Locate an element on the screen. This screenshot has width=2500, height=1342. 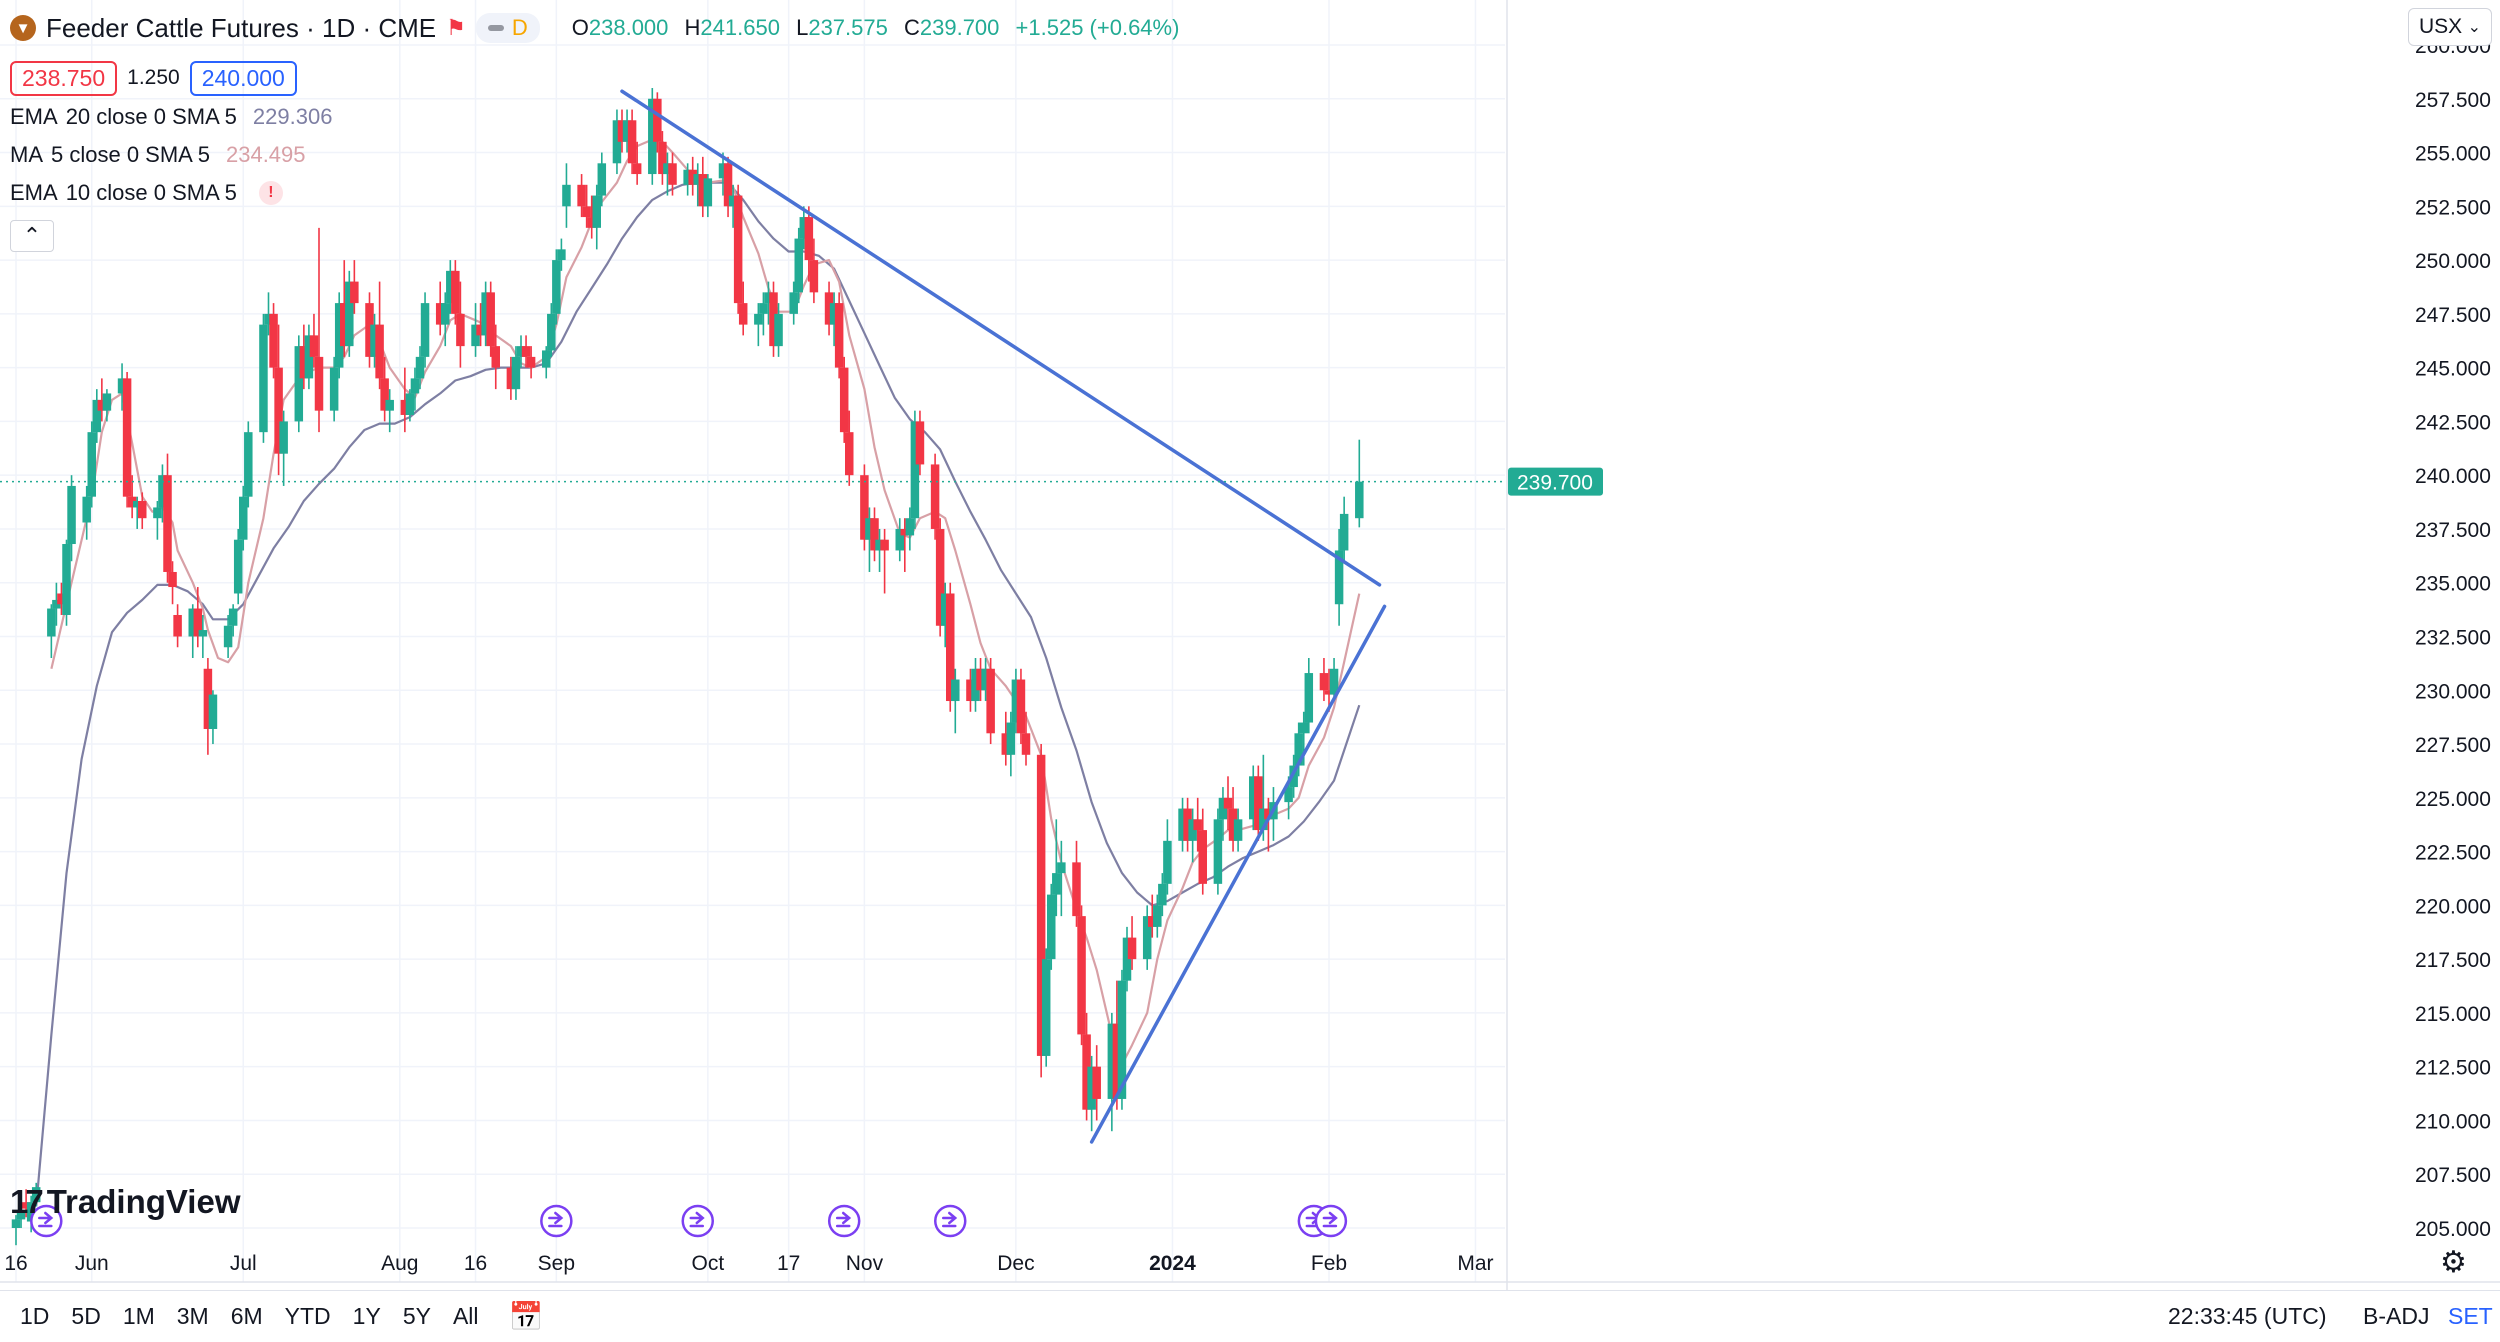
currency-label: USX is located at coordinates (2441, 26).